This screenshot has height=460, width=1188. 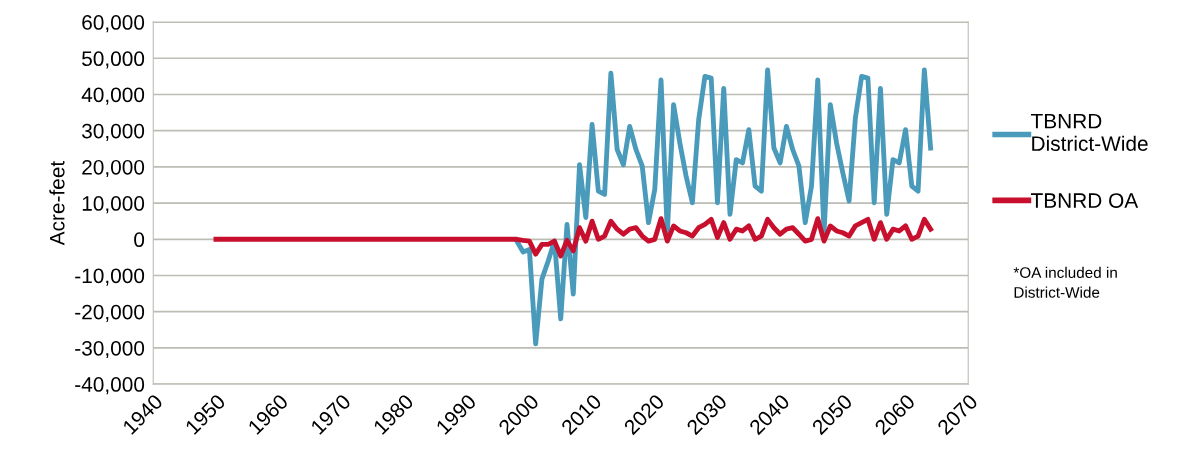 I want to click on y-tick-label: 10,000, so click(x=113, y=205).